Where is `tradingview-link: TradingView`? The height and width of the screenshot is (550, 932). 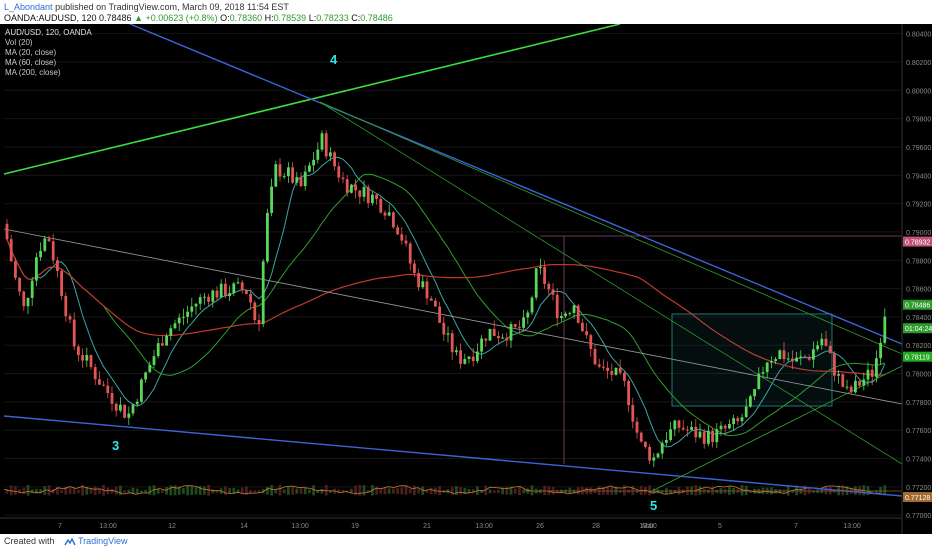 tradingview-link: TradingView is located at coordinates (96, 541).